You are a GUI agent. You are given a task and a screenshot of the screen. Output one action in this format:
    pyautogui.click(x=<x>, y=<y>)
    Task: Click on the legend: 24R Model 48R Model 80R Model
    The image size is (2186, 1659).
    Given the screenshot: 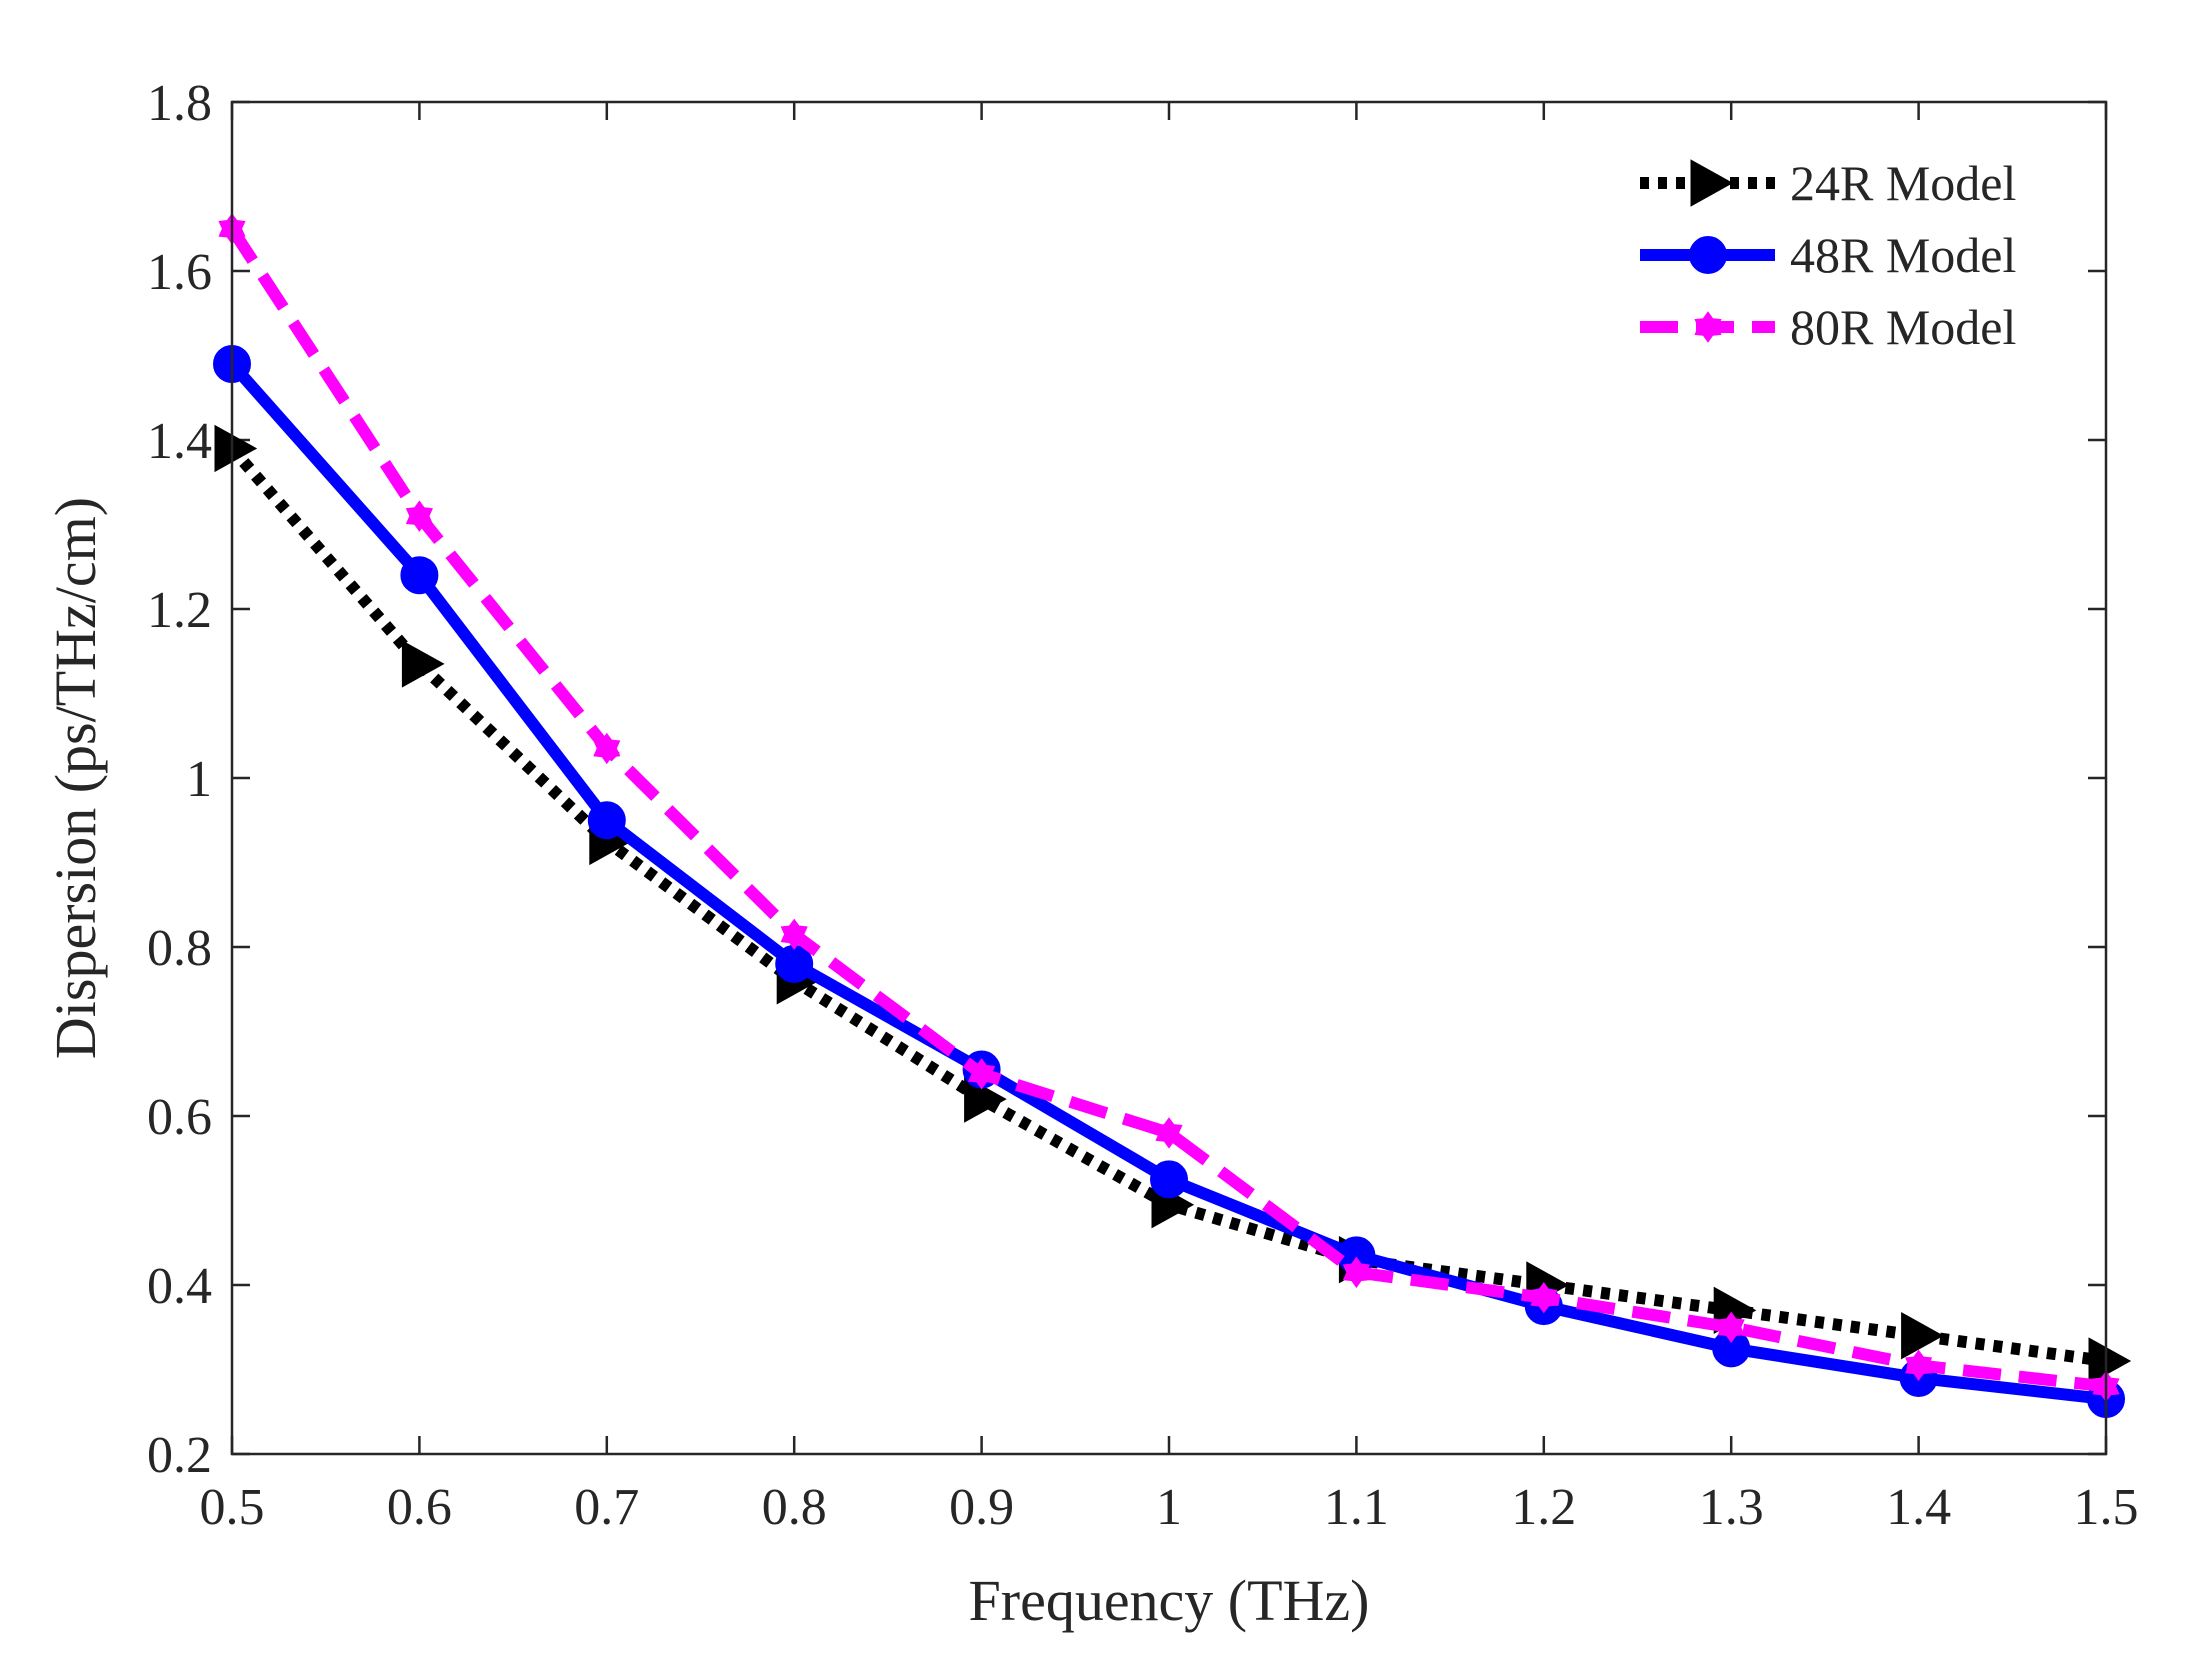 What is the action you would take?
    pyautogui.click(x=1828, y=255)
    